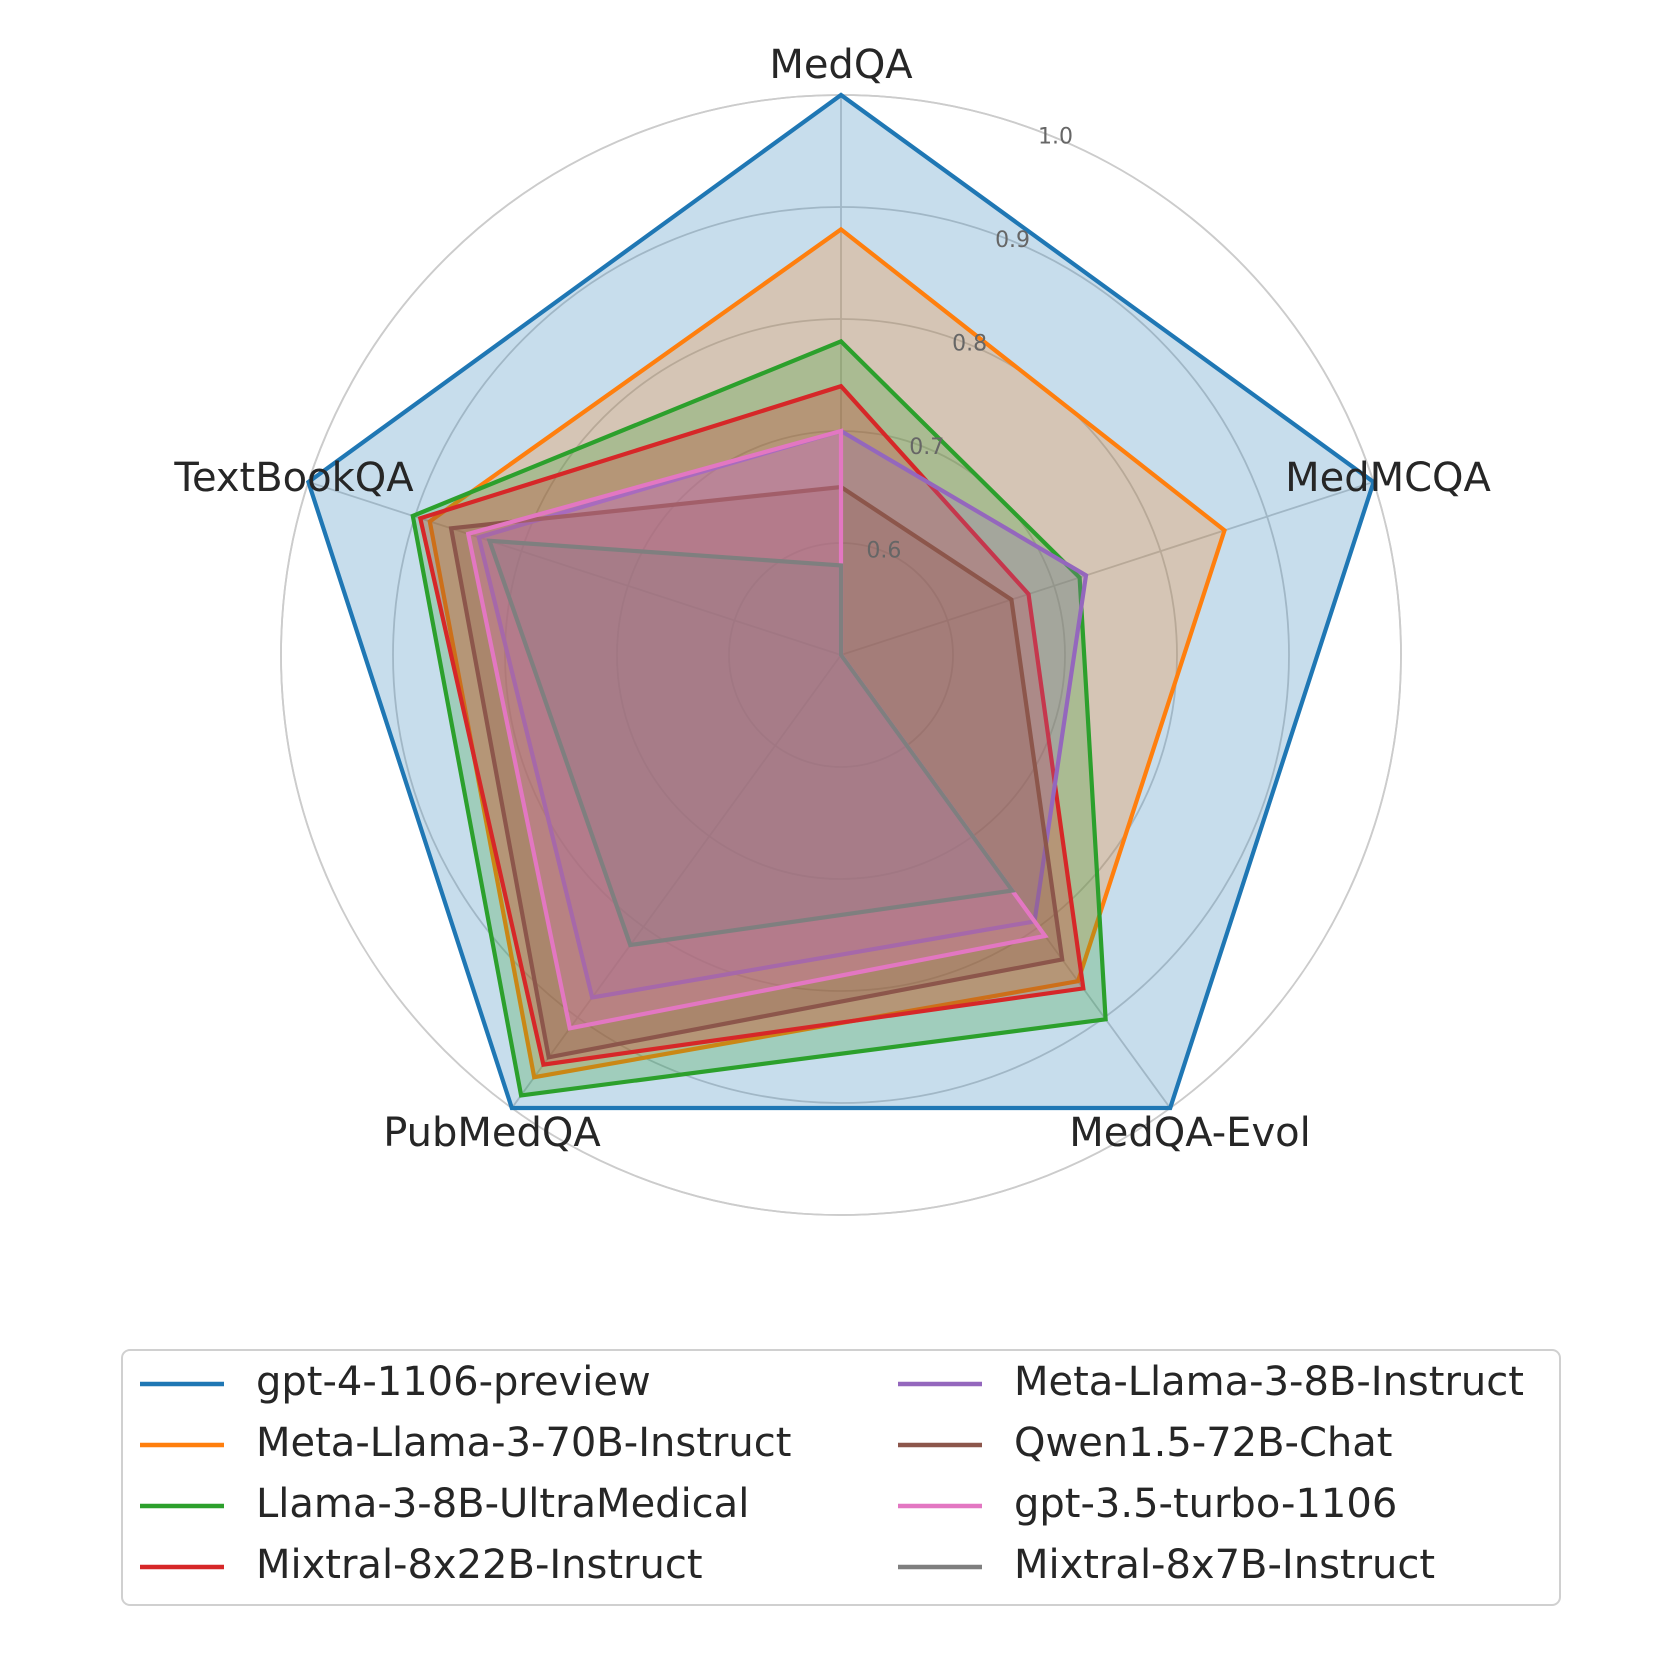 Image resolution: width=1661 pixels, height=1665 pixels. What do you see at coordinates (883, 551) in the screenshot?
I see `radial-tick-label: 0.6` at bounding box center [883, 551].